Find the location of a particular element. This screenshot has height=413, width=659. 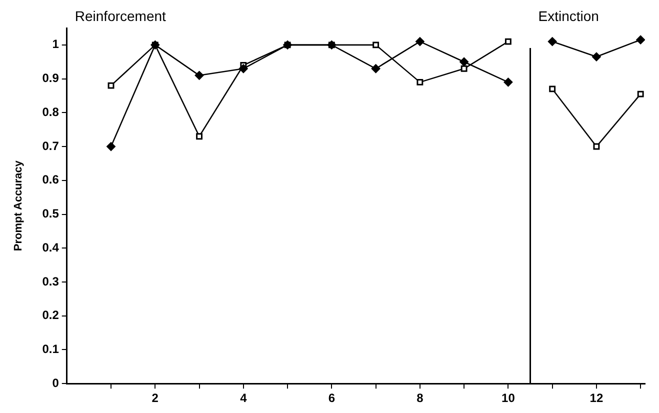

y-tick-label: 0.7 is located at coordinates (51, 145).